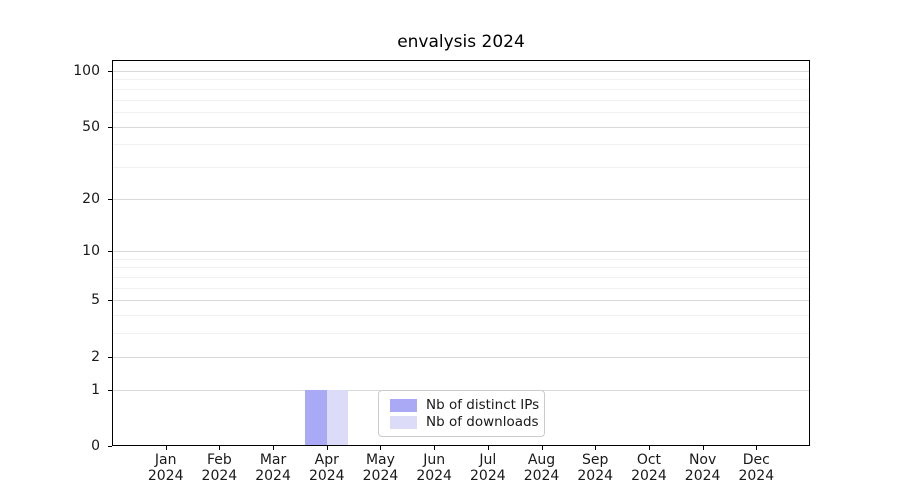 The image size is (900, 500). What do you see at coordinates (702, 460) in the screenshot?
I see `x-tick-month: Nov` at bounding box center [702, 460].